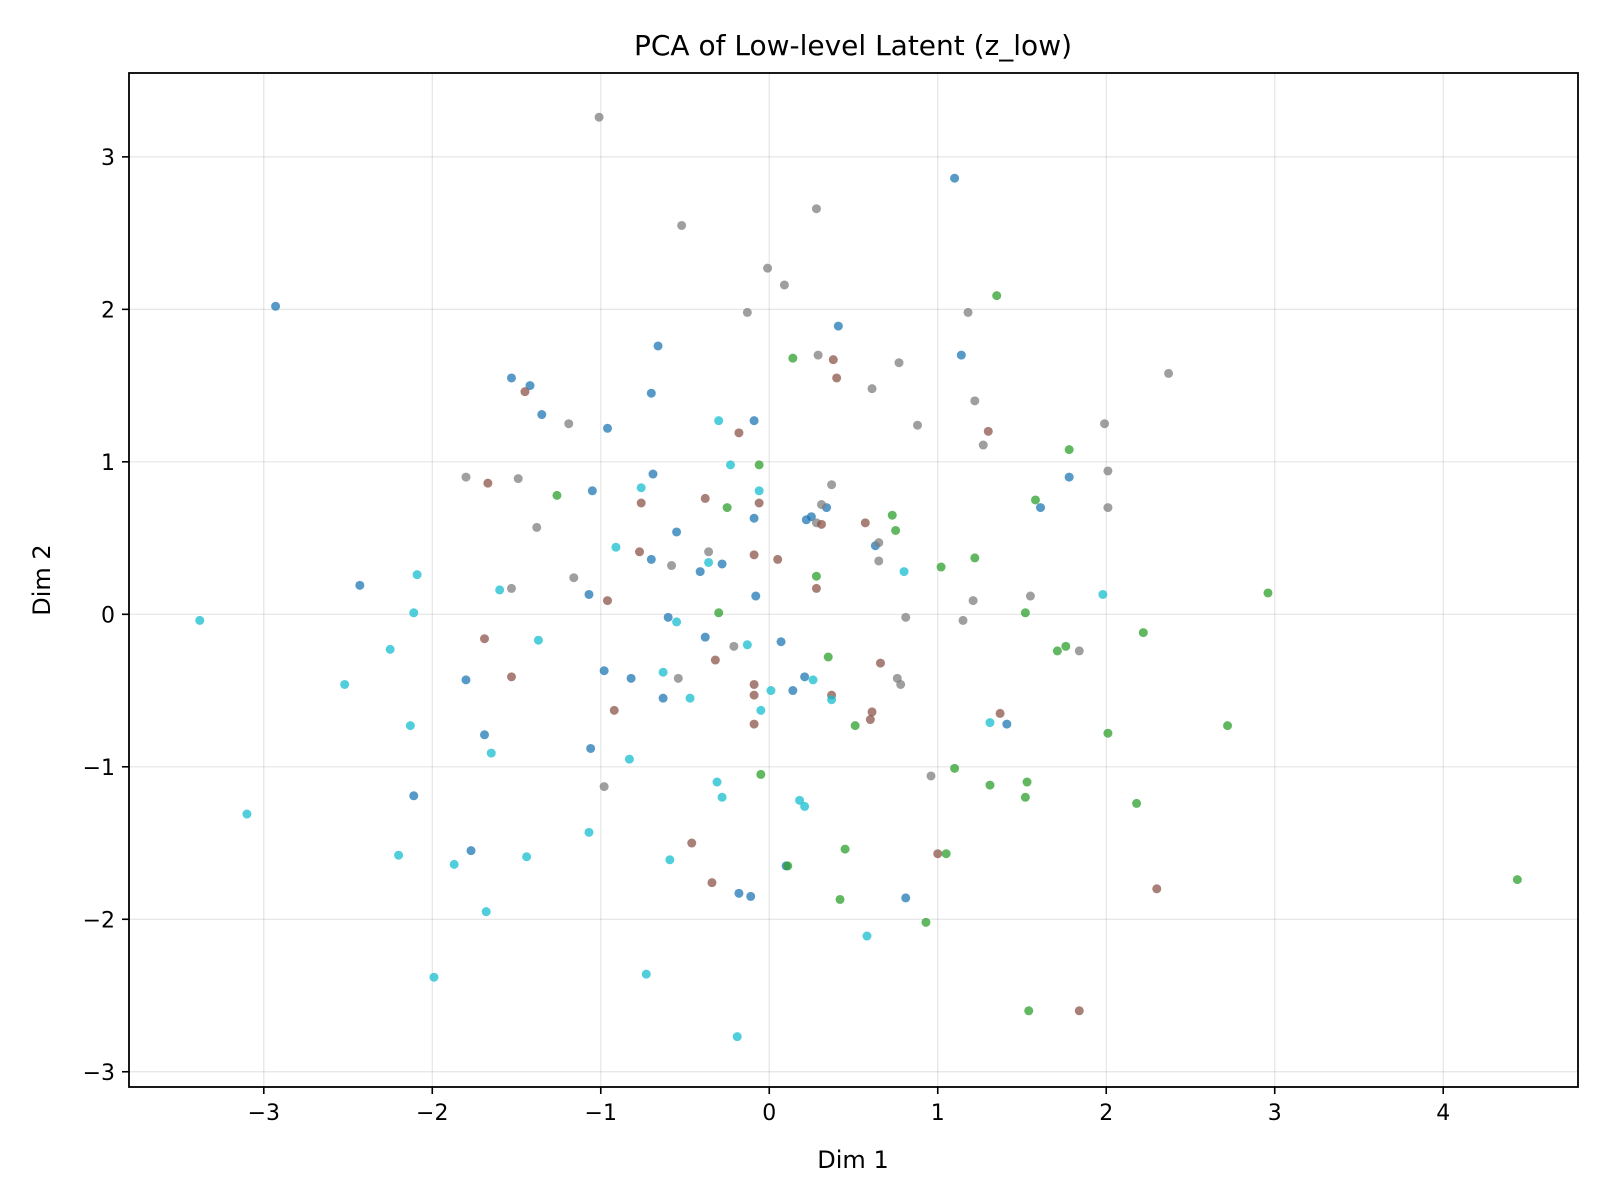 This screenshot has height=1200, width=1600. I want to click on y-tick-label: 2, so click(108, 310).